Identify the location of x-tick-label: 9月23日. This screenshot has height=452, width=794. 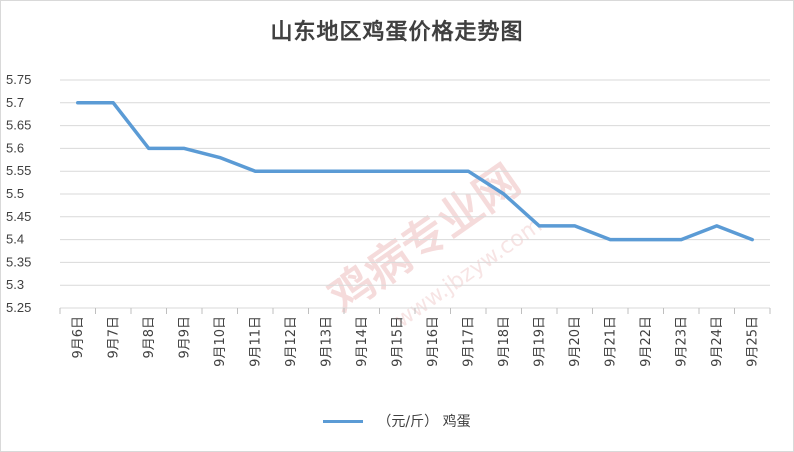
(681, 341).